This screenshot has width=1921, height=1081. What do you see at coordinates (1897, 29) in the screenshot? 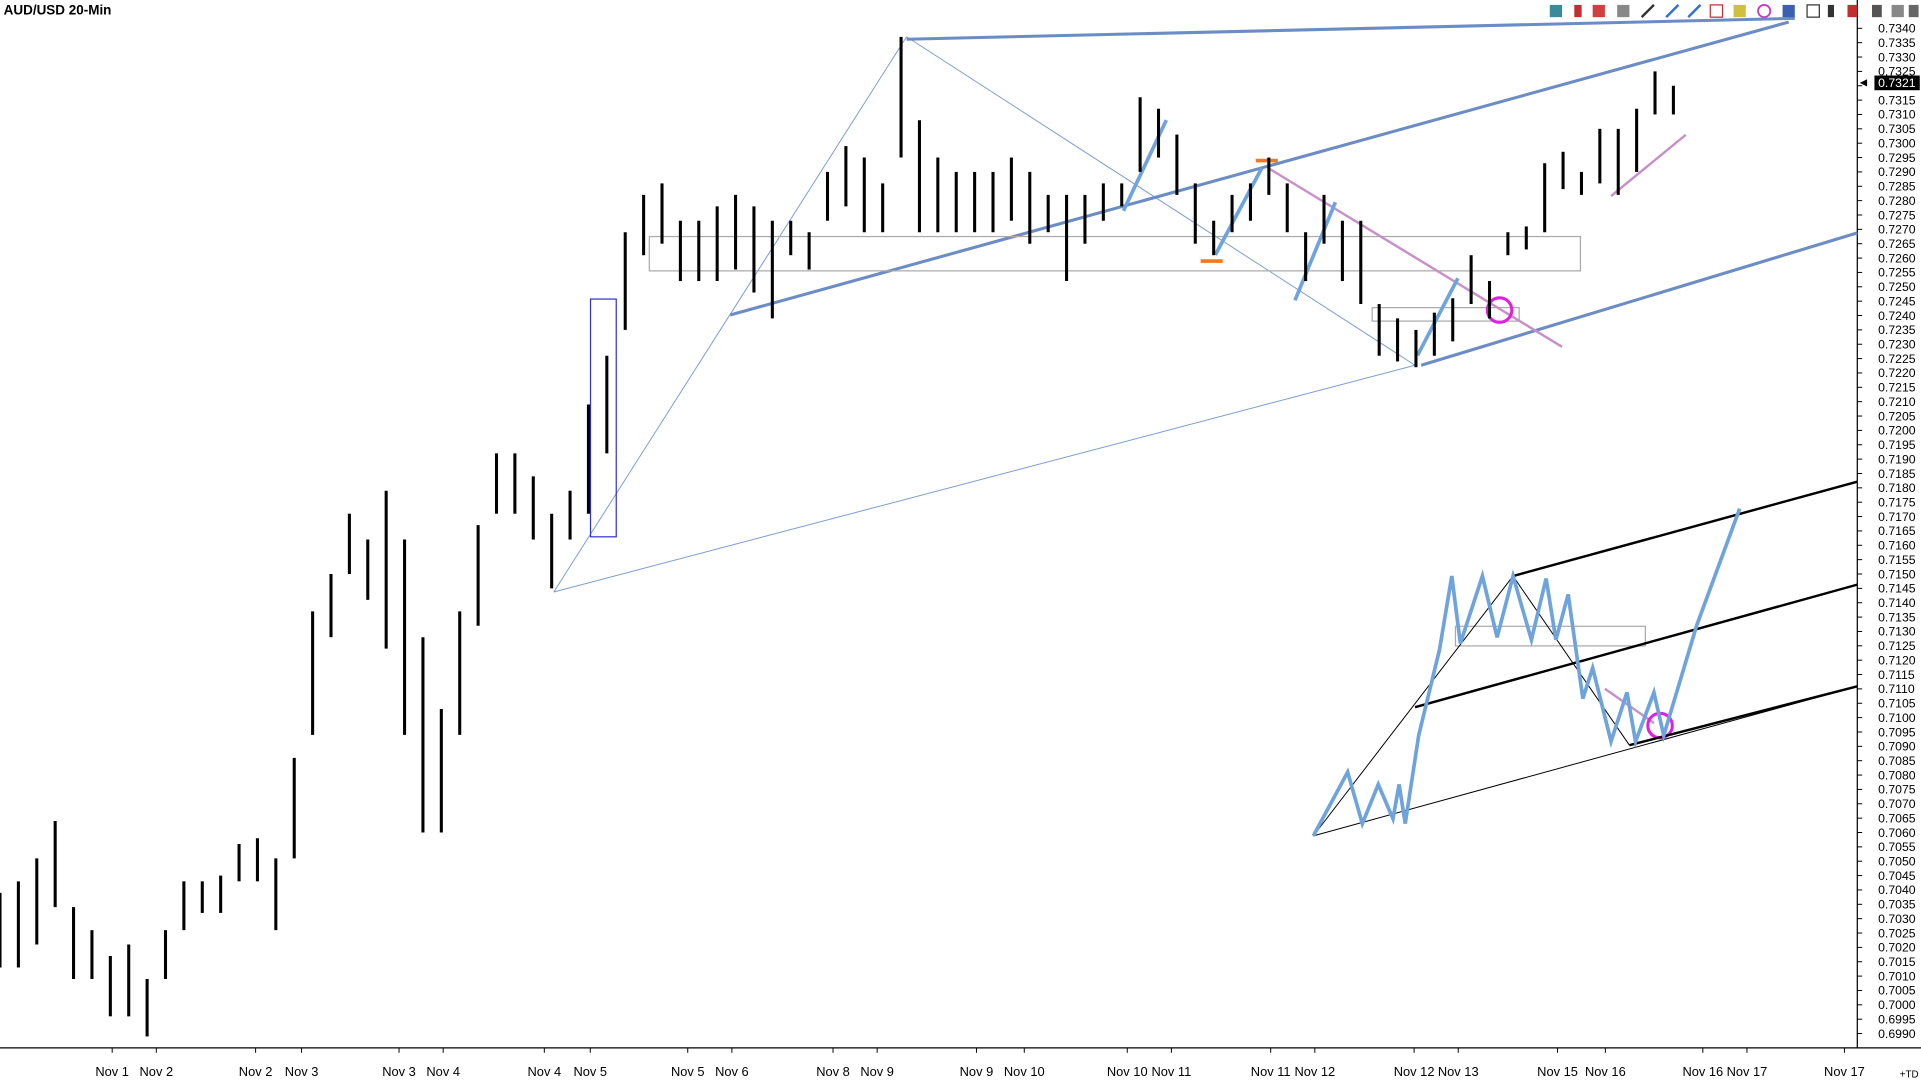
I see `y-tick-label: 0.7340` at bounding box center [1897, 29].